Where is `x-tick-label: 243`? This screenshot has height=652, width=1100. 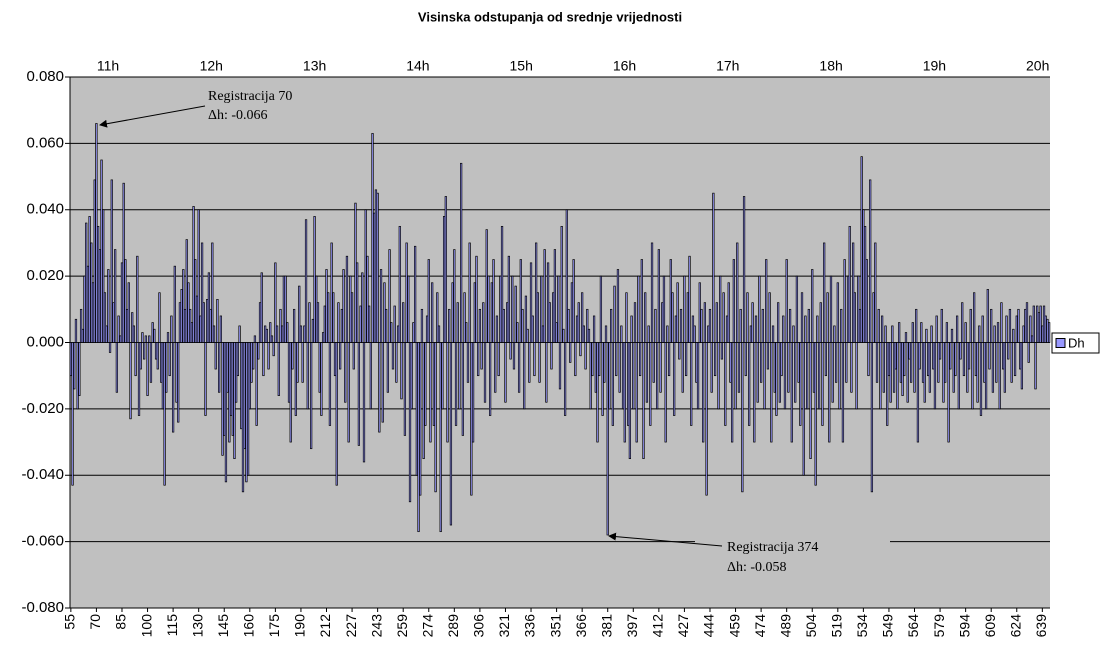 x-tick-label: 243 is located at coordinates (376, 626).